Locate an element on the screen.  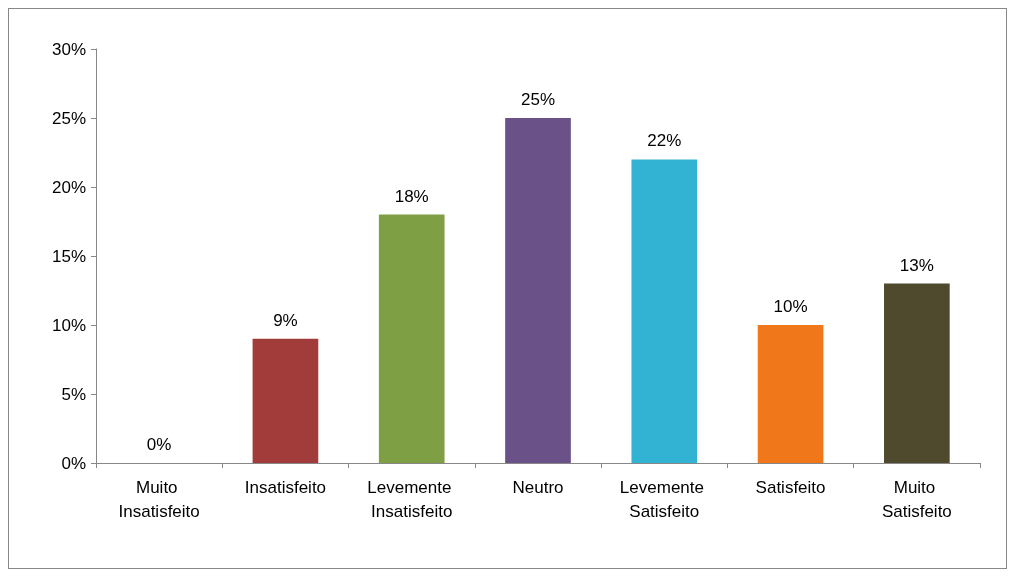
y-tick-label: 0% is located at coordinates (73, 463).